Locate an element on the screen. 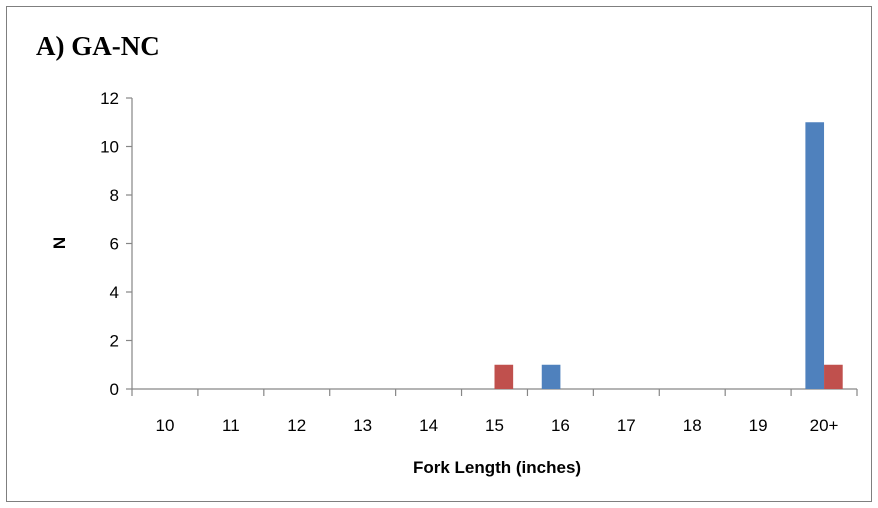  x-tick-label: 14 is located at coordinates (428, 425).